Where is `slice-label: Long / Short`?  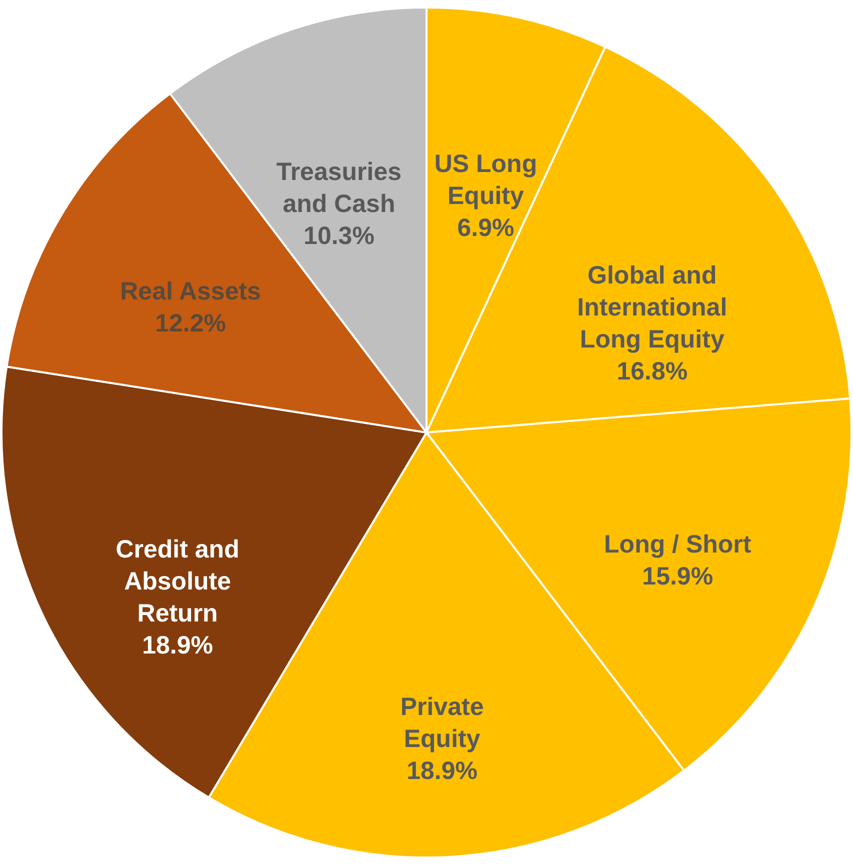 slice-label: Long / Short is located at coordinates (678, 544).